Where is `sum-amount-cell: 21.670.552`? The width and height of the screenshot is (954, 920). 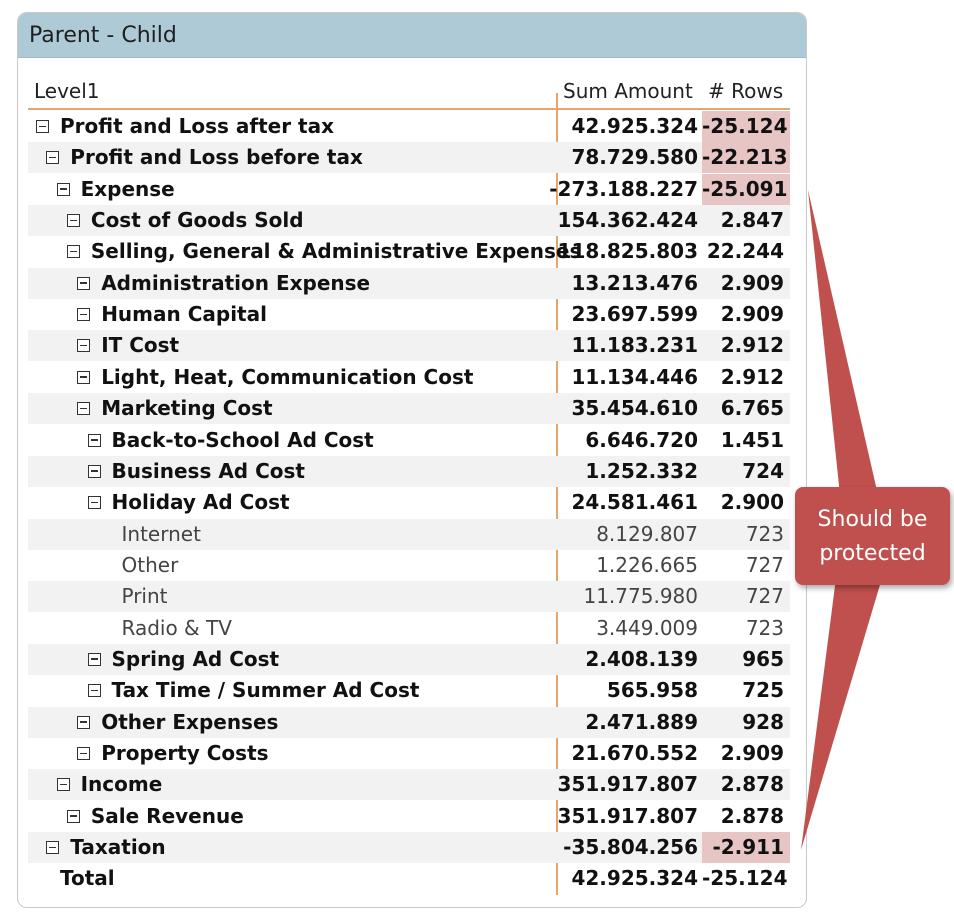
sum-amount-cell: 21.670.552 is located at coordinates (634, 753).